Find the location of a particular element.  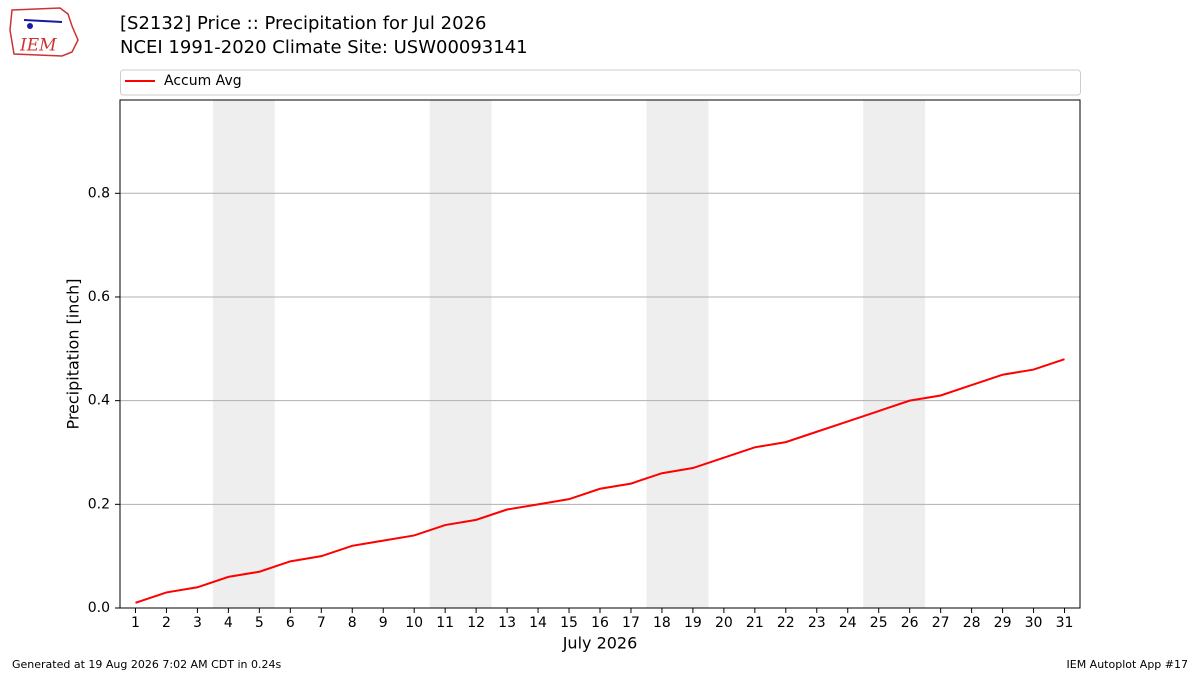

y-tick-label: 0.6 is located at coordinates (99, 297).